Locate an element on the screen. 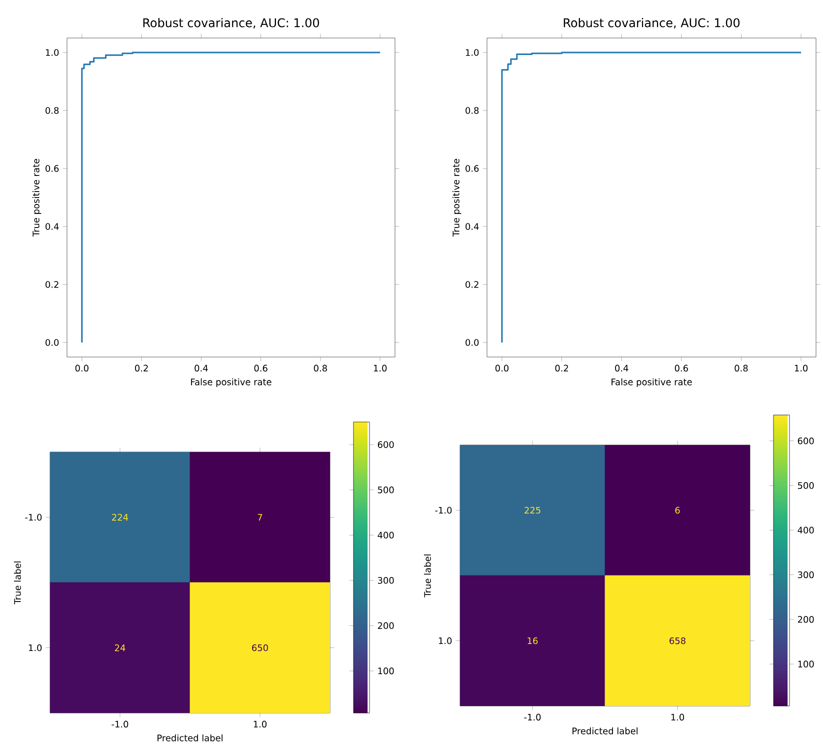 The height and width of the screenshot is (756, 823). data-label: 24 is located at coordinates (120, 648).